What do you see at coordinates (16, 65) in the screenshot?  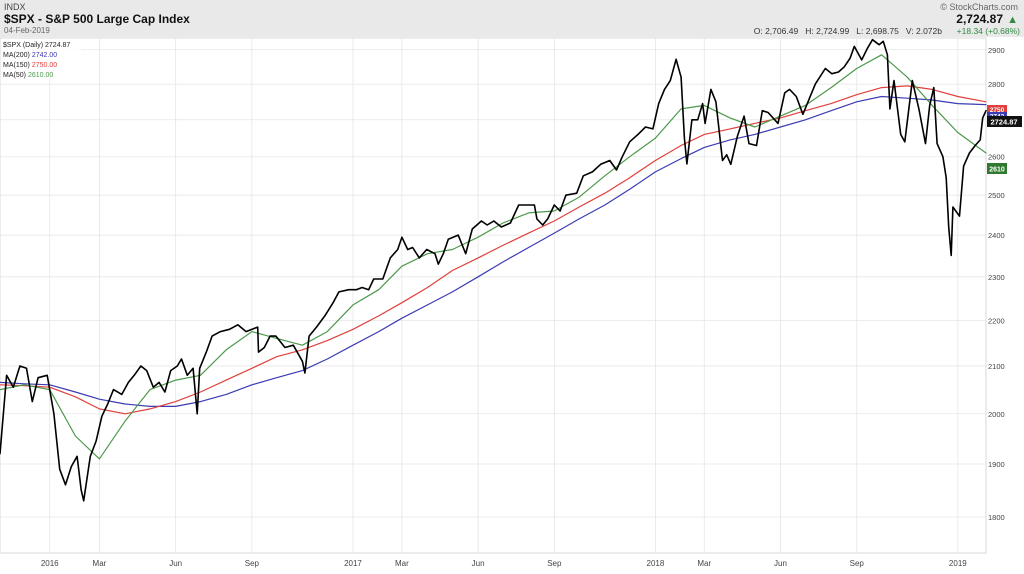 I see `legend-ma150-label: MA(150)` at bounding box center [16, 65].